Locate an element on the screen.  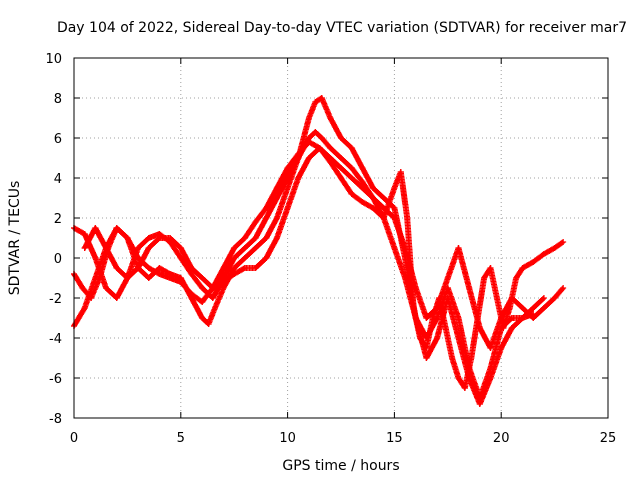
y-axis-label: SDTVAR / TECUs is located at coordinates (15, 238).